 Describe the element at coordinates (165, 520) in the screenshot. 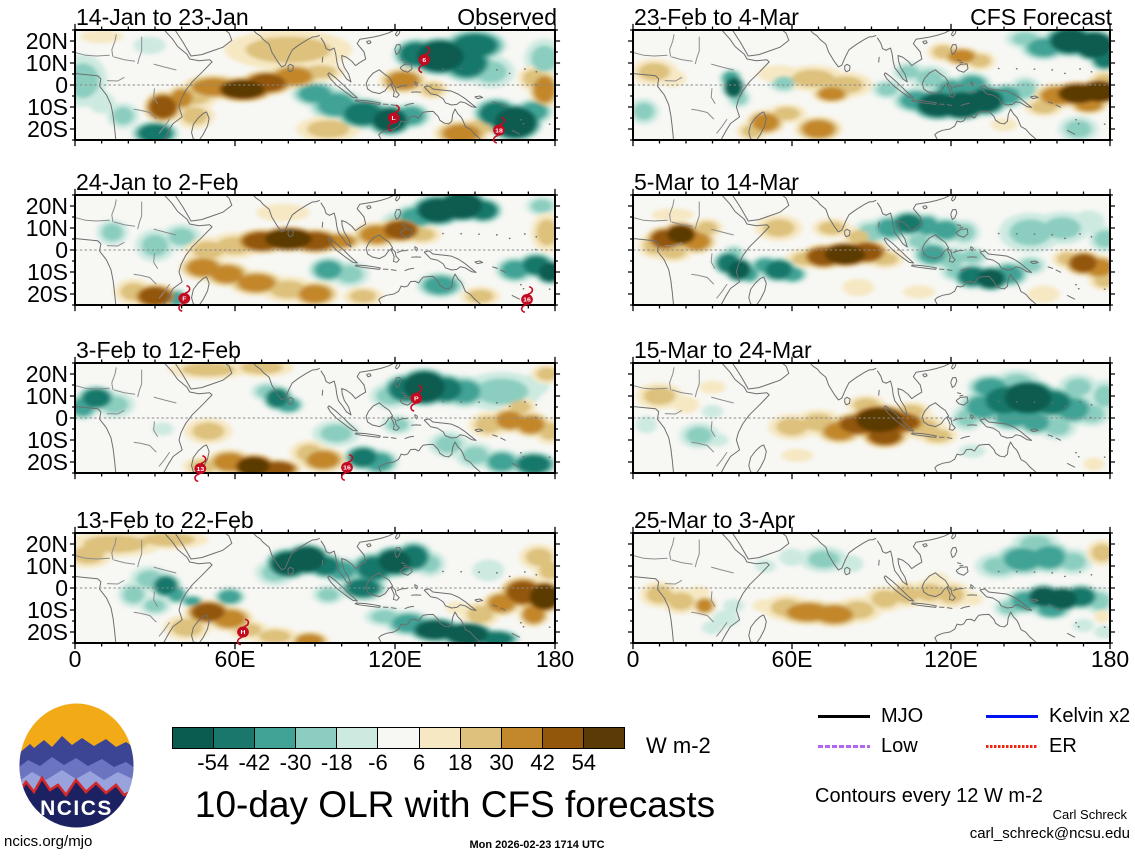

I see `panel-title: 13-Feb to 22-Feb` at that location.